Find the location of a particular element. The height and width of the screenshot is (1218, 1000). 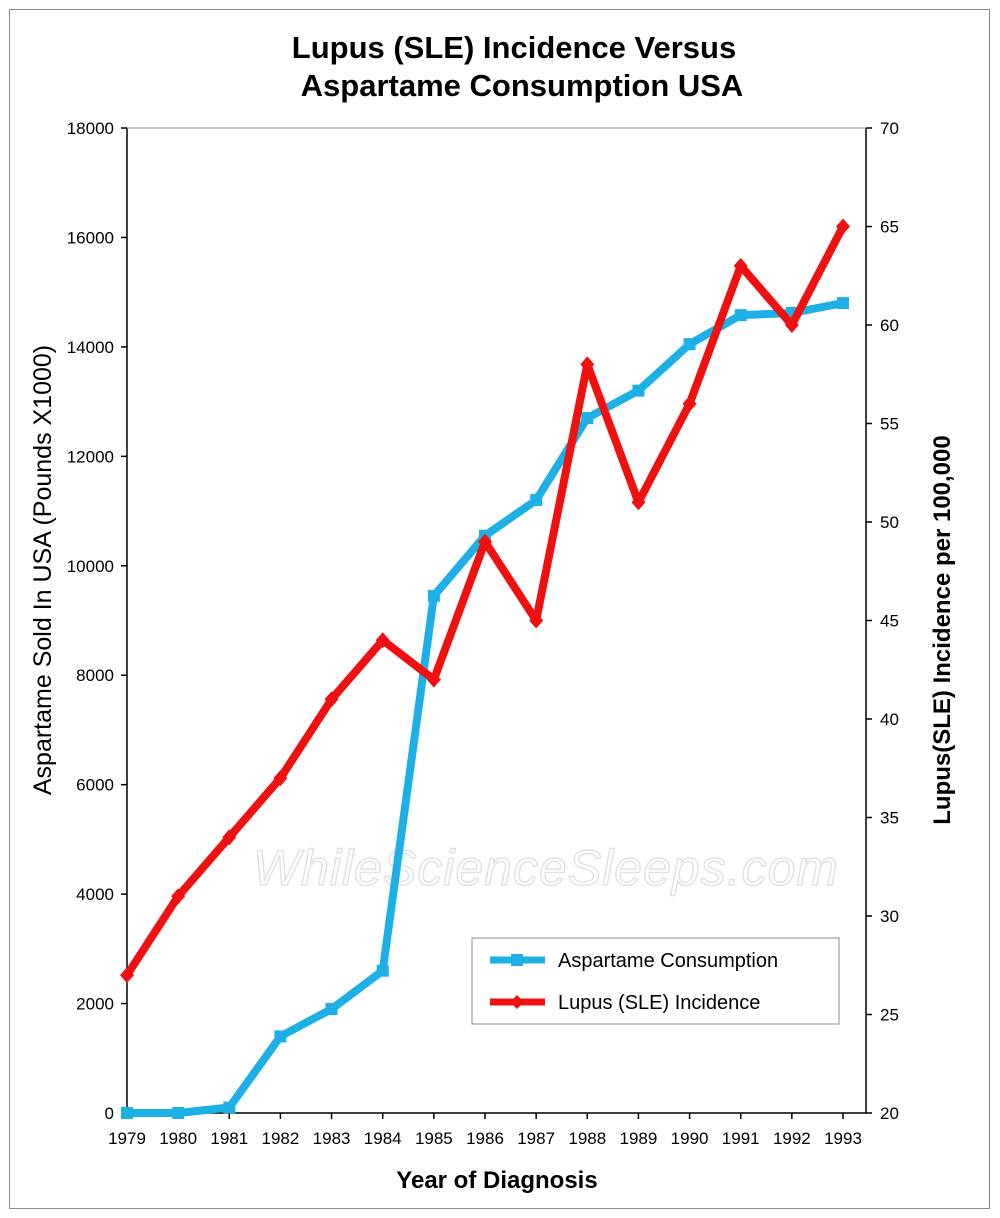

y-axis-label: Aspartame Sold In USA (Pounds X1000) is located at coordinates (43, 570).